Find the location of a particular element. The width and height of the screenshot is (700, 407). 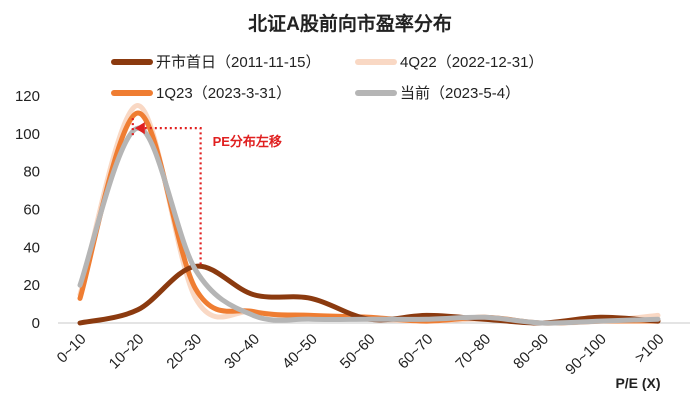

y-tick-label: 120 is located at coordinates (27, 96).